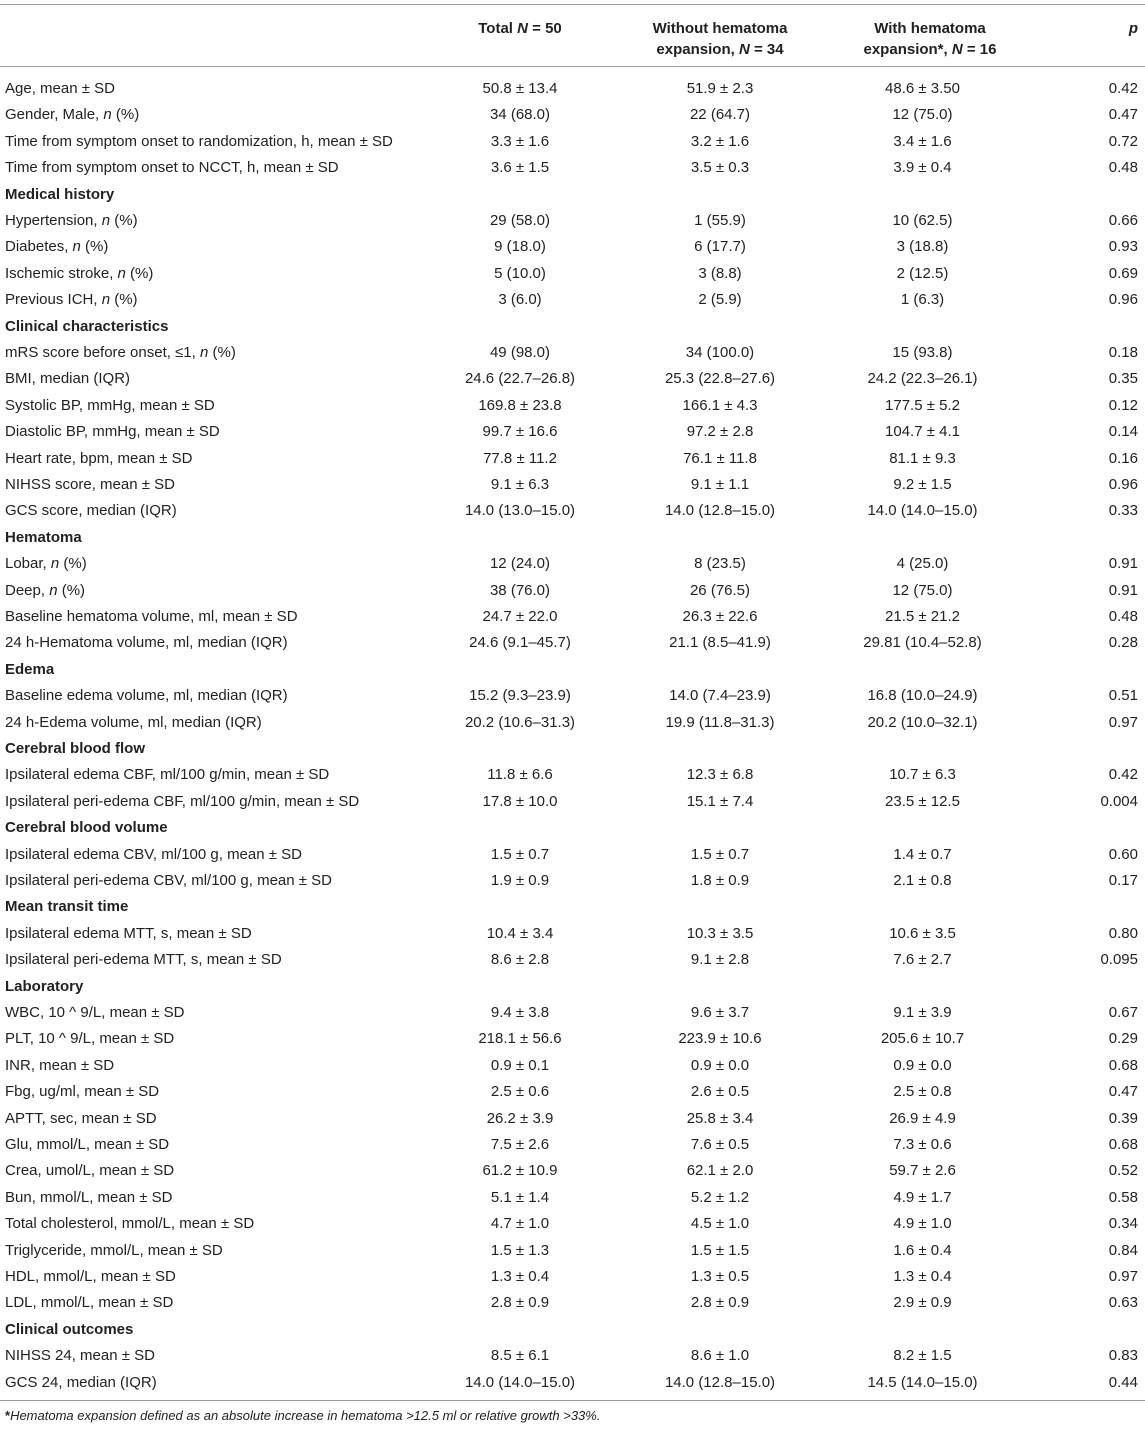 The height and width of the screenshot is (1433, 1145). Describe the element at coordinates (91, 511) in the screenshot. I see `row-label: GCS score, median (IQR)` at that location.